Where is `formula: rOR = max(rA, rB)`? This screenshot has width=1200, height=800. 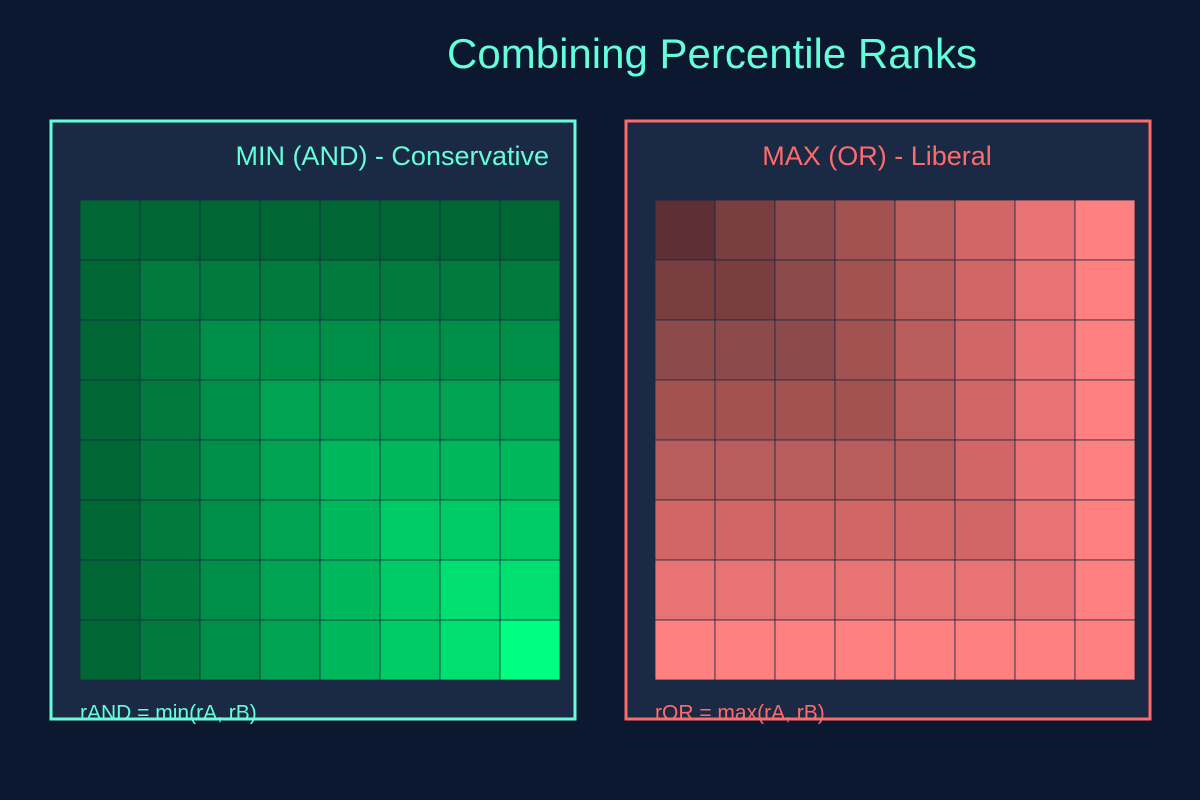 formula: rOR = max(rA, rB) is located at coordinates (740, 713).